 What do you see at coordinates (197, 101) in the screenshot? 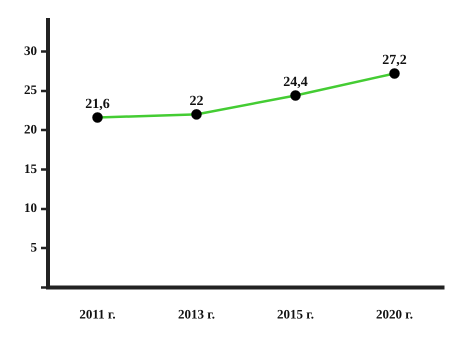
I see `data-label: 22` at bounding box center [197, 101].